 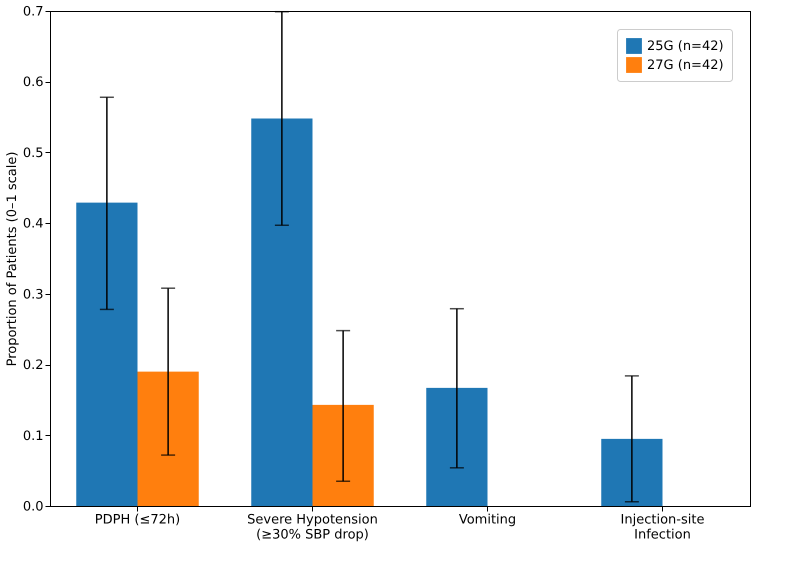 What do you see at coordinates (33, 12) in the screenshot?
I see `y-tick-label: 0.7` at bounding box center [33, 12].